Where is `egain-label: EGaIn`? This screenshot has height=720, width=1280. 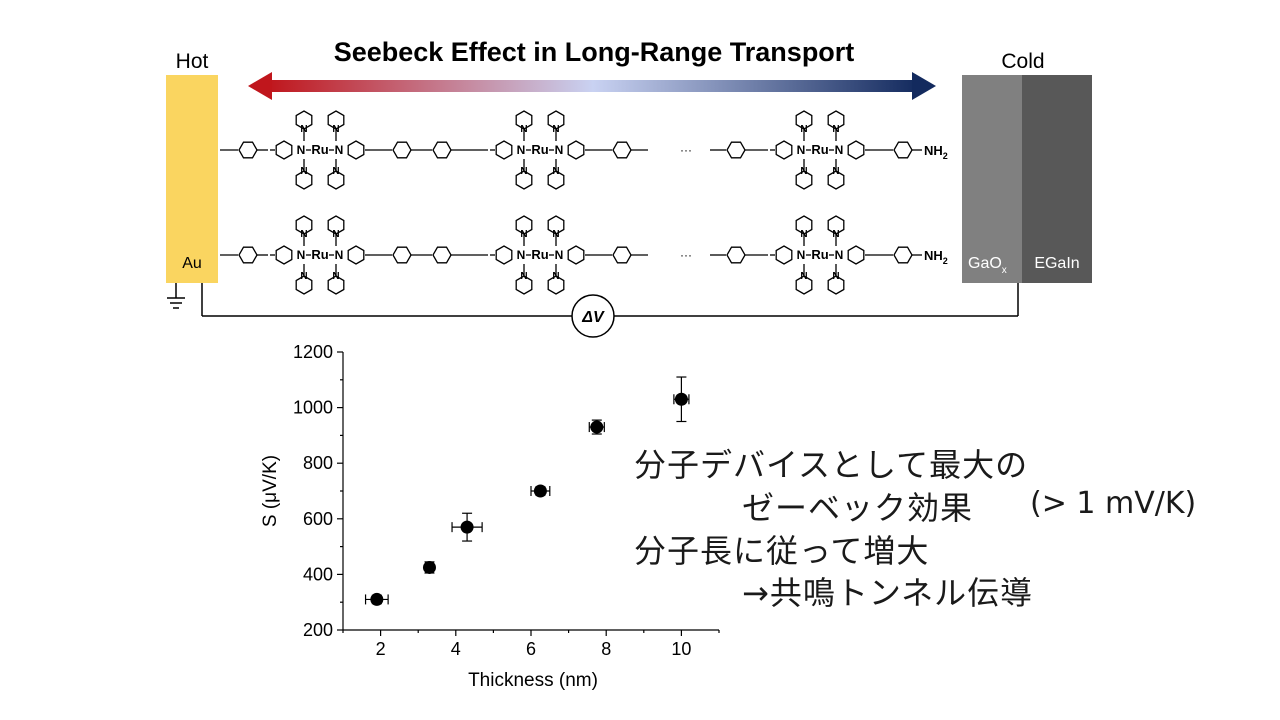
egain-label: EGaIn is located at coordinates (1056, 263).